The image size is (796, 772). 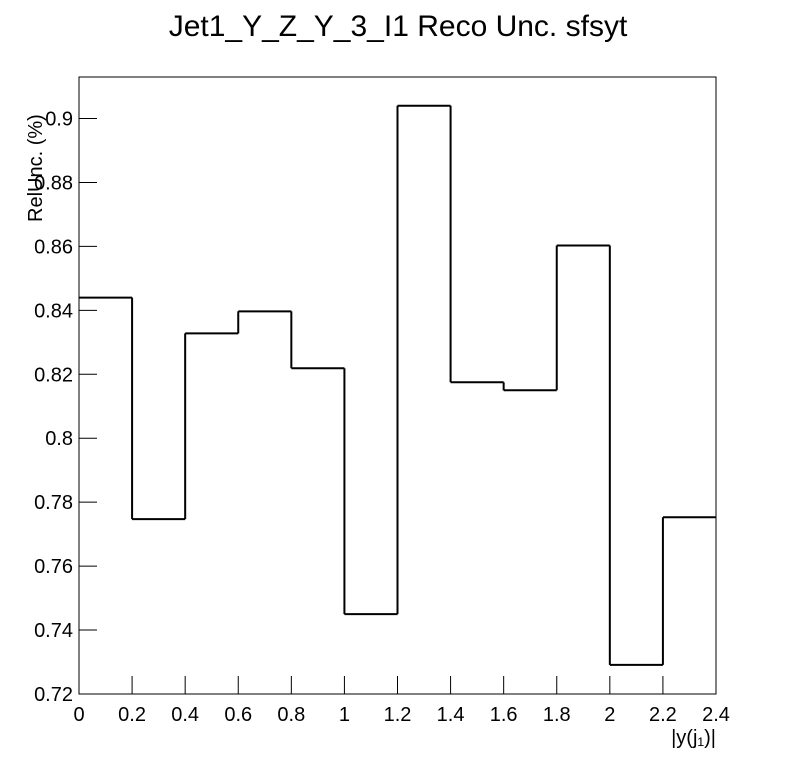 I want to click on x-tick-label: 2, so click(x=609, y=715).